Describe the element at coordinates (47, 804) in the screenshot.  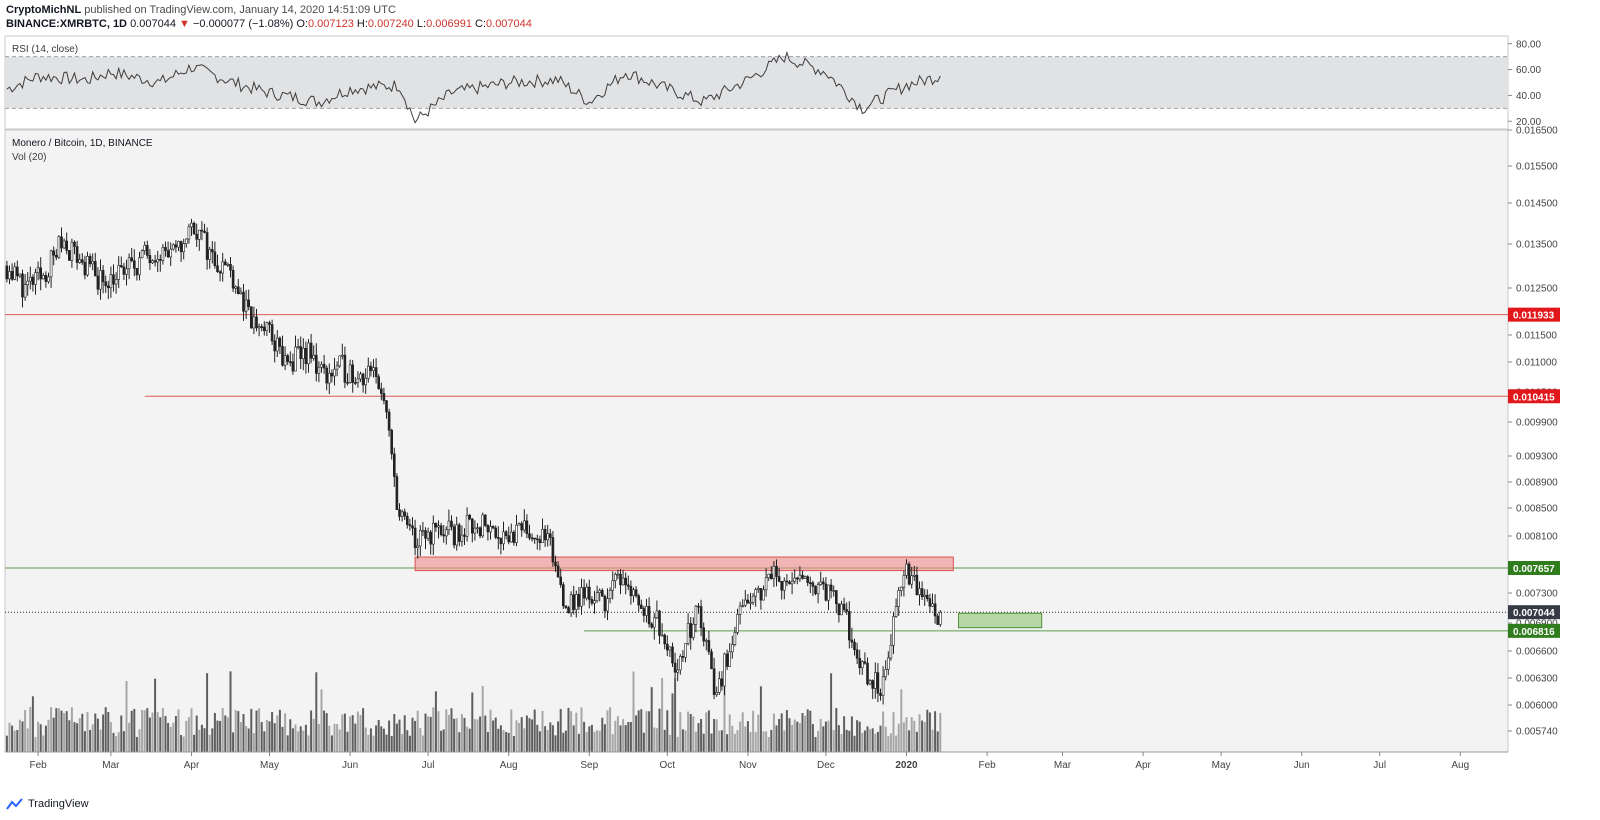
I see `tradingview-footer: TradingView` at that location.